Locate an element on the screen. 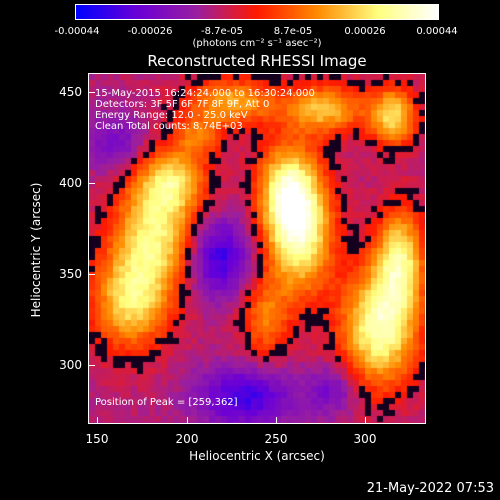 The width and height of the screenshot is (500, 500). x-tick-label: 250 is located at coordinates (276, 439).